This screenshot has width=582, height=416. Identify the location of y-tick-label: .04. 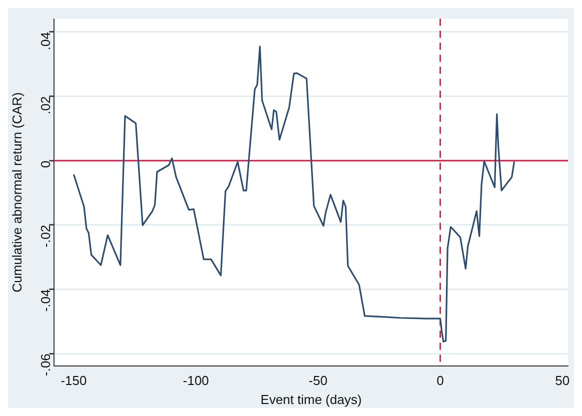
(45, 41).